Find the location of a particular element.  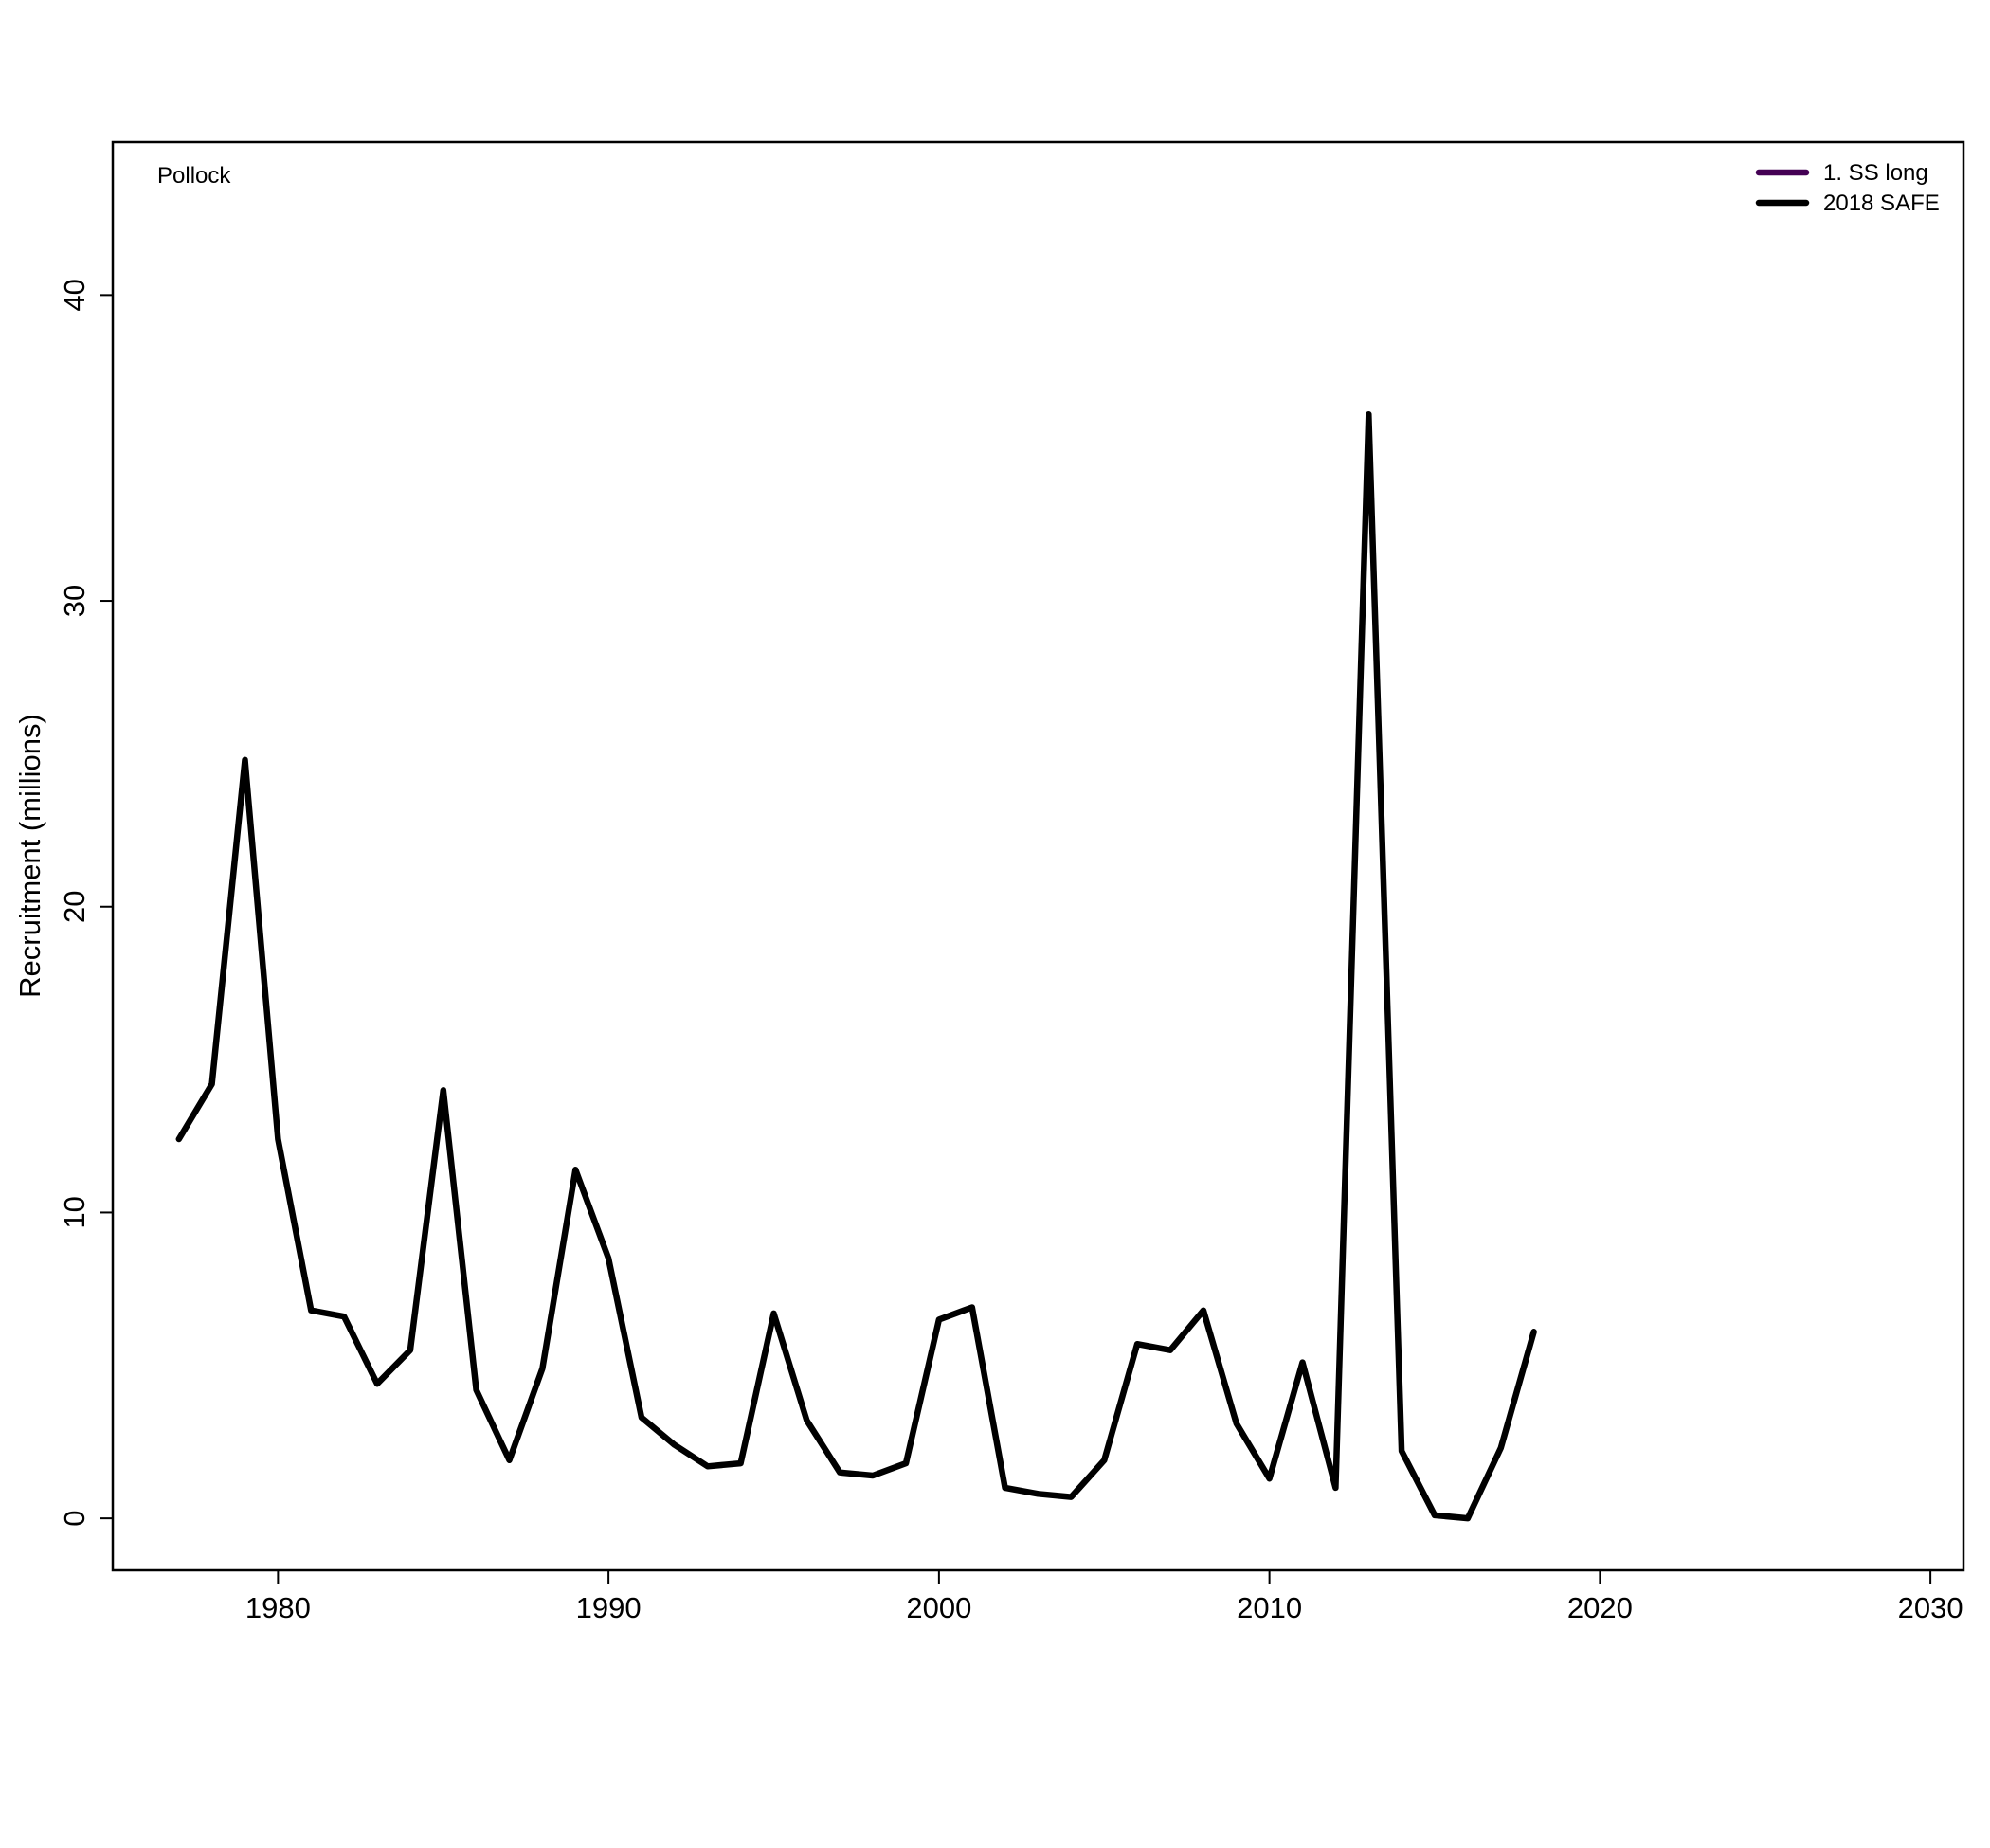

x-tick-label: 2020 is located at coordinates (1600, 1608).